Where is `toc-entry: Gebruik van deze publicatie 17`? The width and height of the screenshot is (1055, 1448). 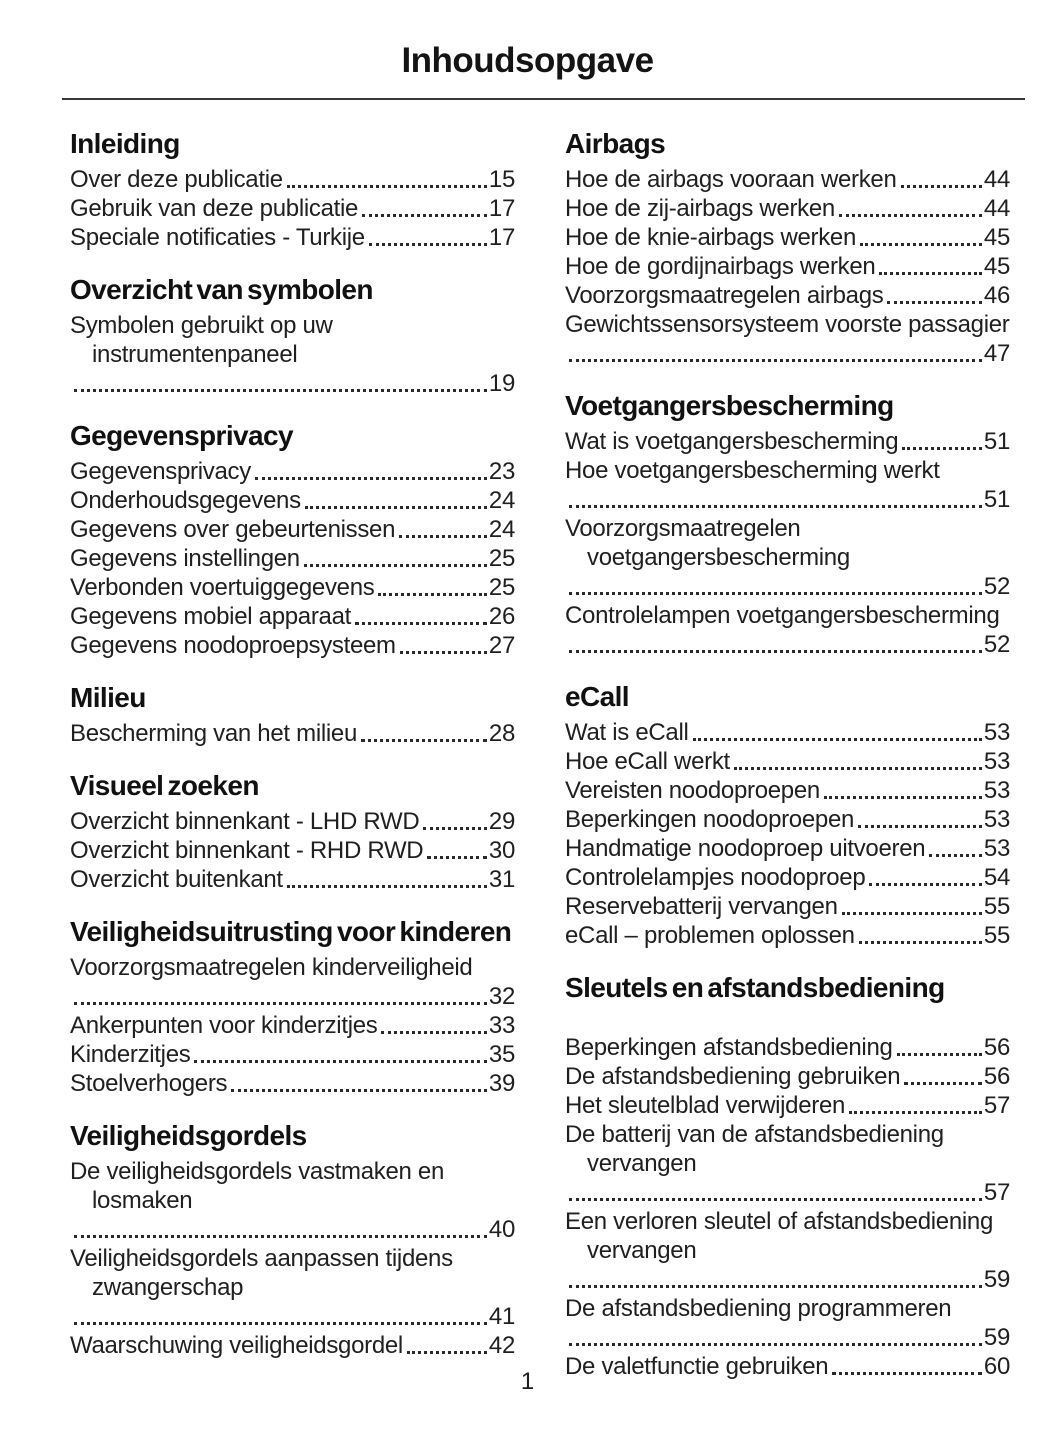
toc-entry: Gebruik van deze publicatie 17 is located at coordinates (292, 208).